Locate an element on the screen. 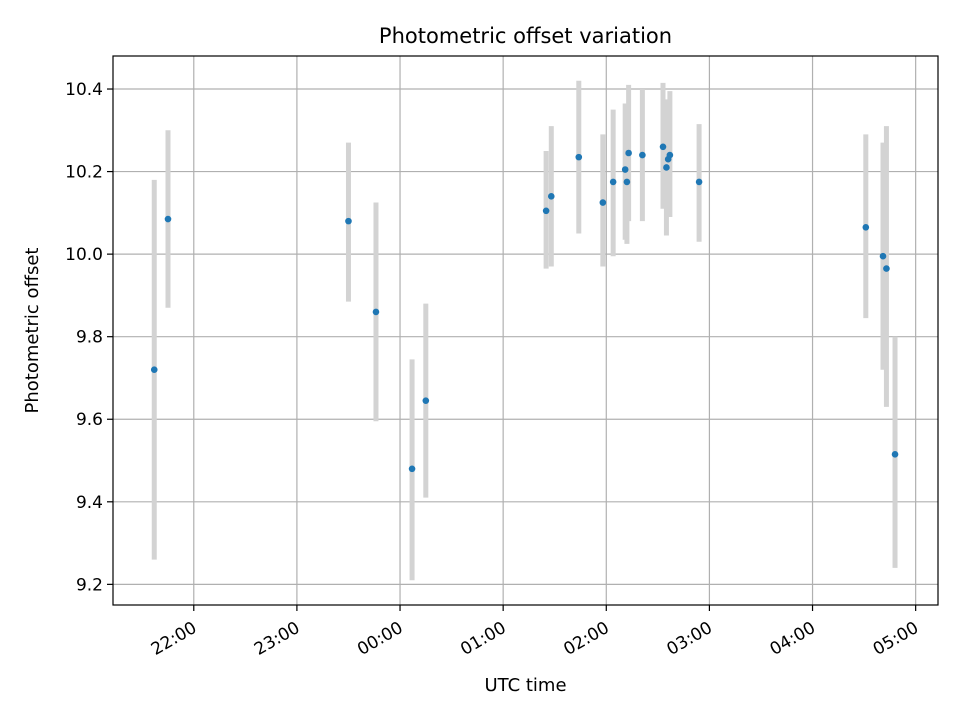  y-tick-label: 9.8 is located at coordinates (89, 338).